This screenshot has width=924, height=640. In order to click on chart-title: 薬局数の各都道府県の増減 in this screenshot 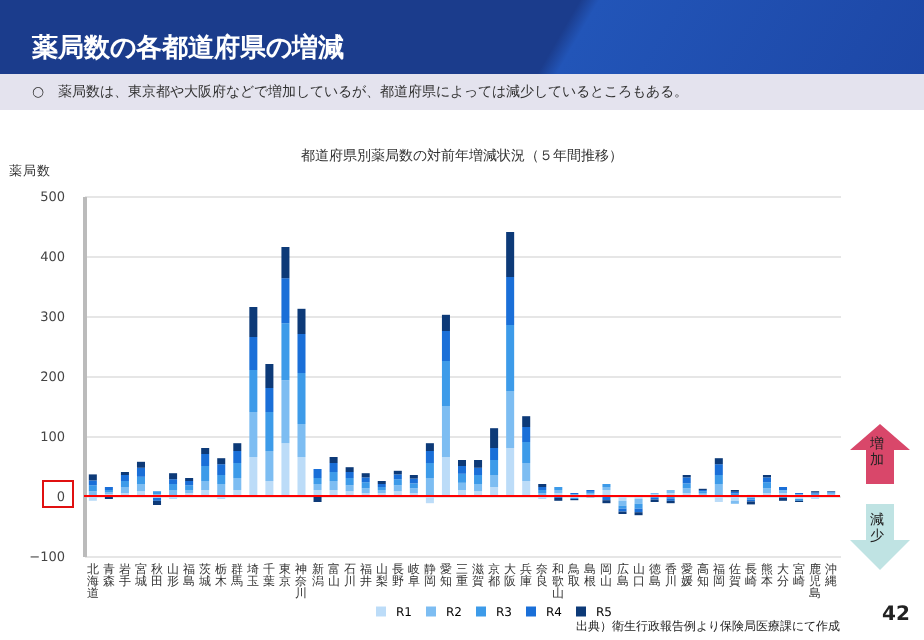, I will do `click(462, 37)`.